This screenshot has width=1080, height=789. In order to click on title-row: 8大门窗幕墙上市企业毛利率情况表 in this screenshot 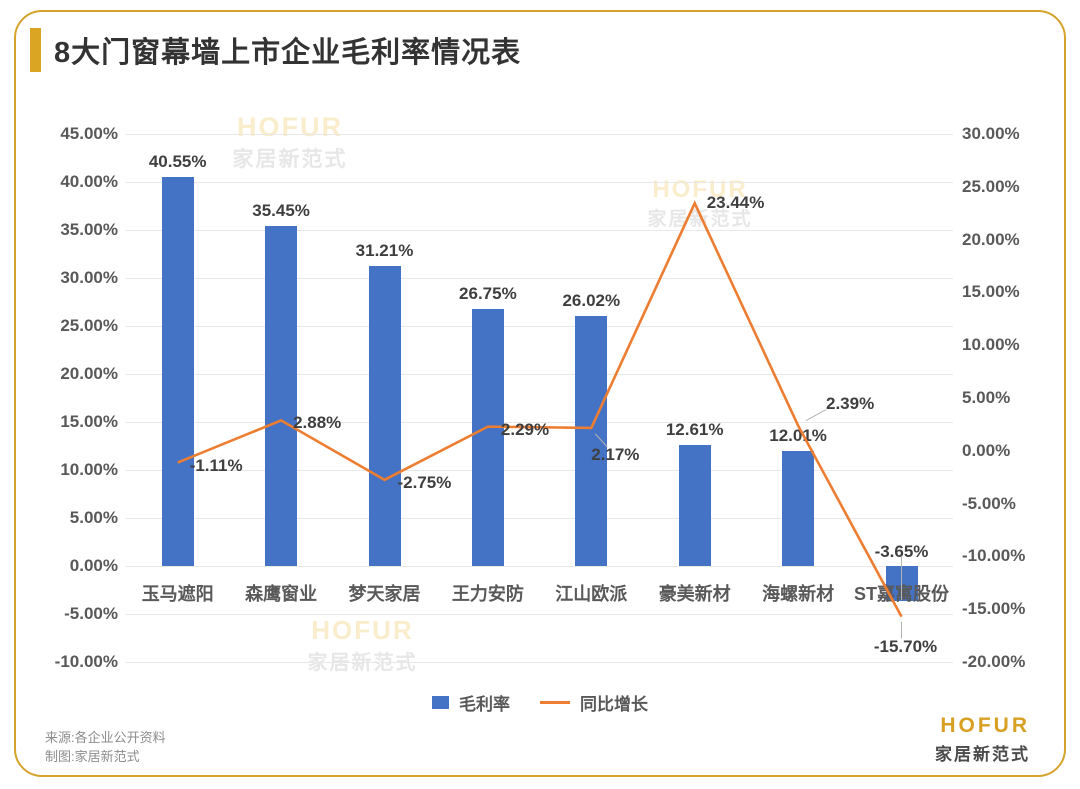, I will do `click(275, 50)`.